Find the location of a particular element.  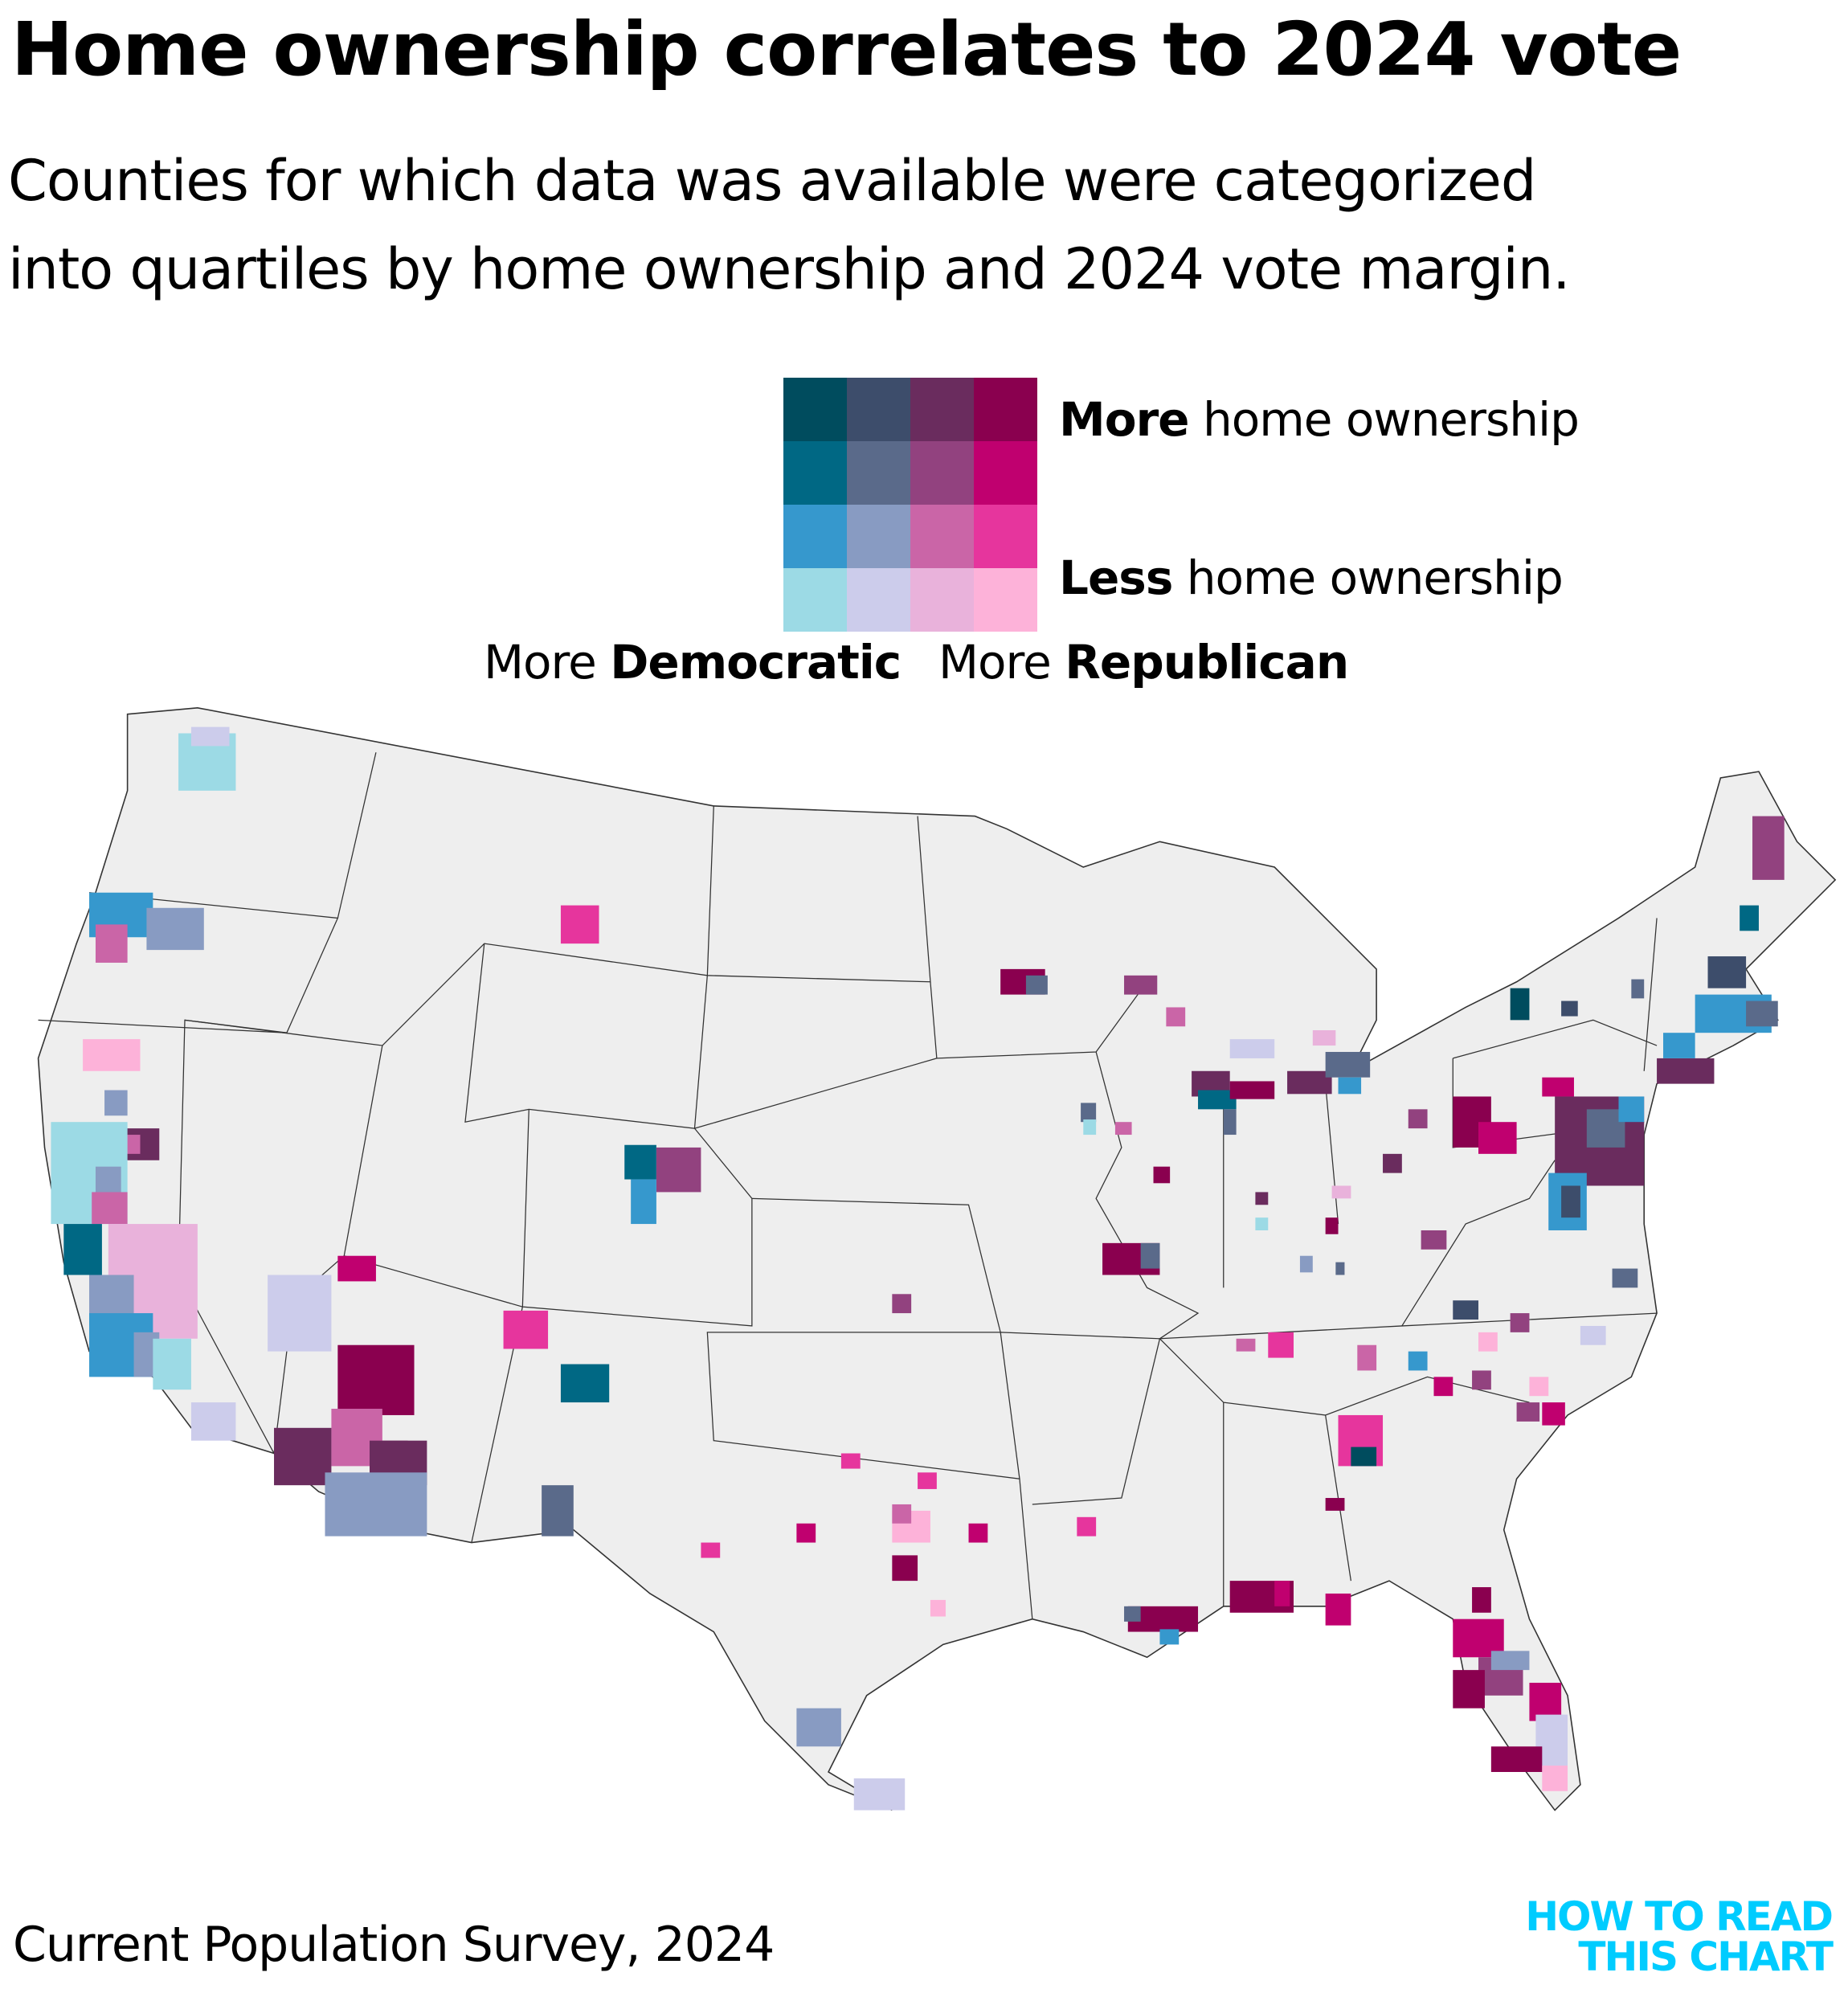

legend-less-bold: Less is located at coordinates (1116, 577).